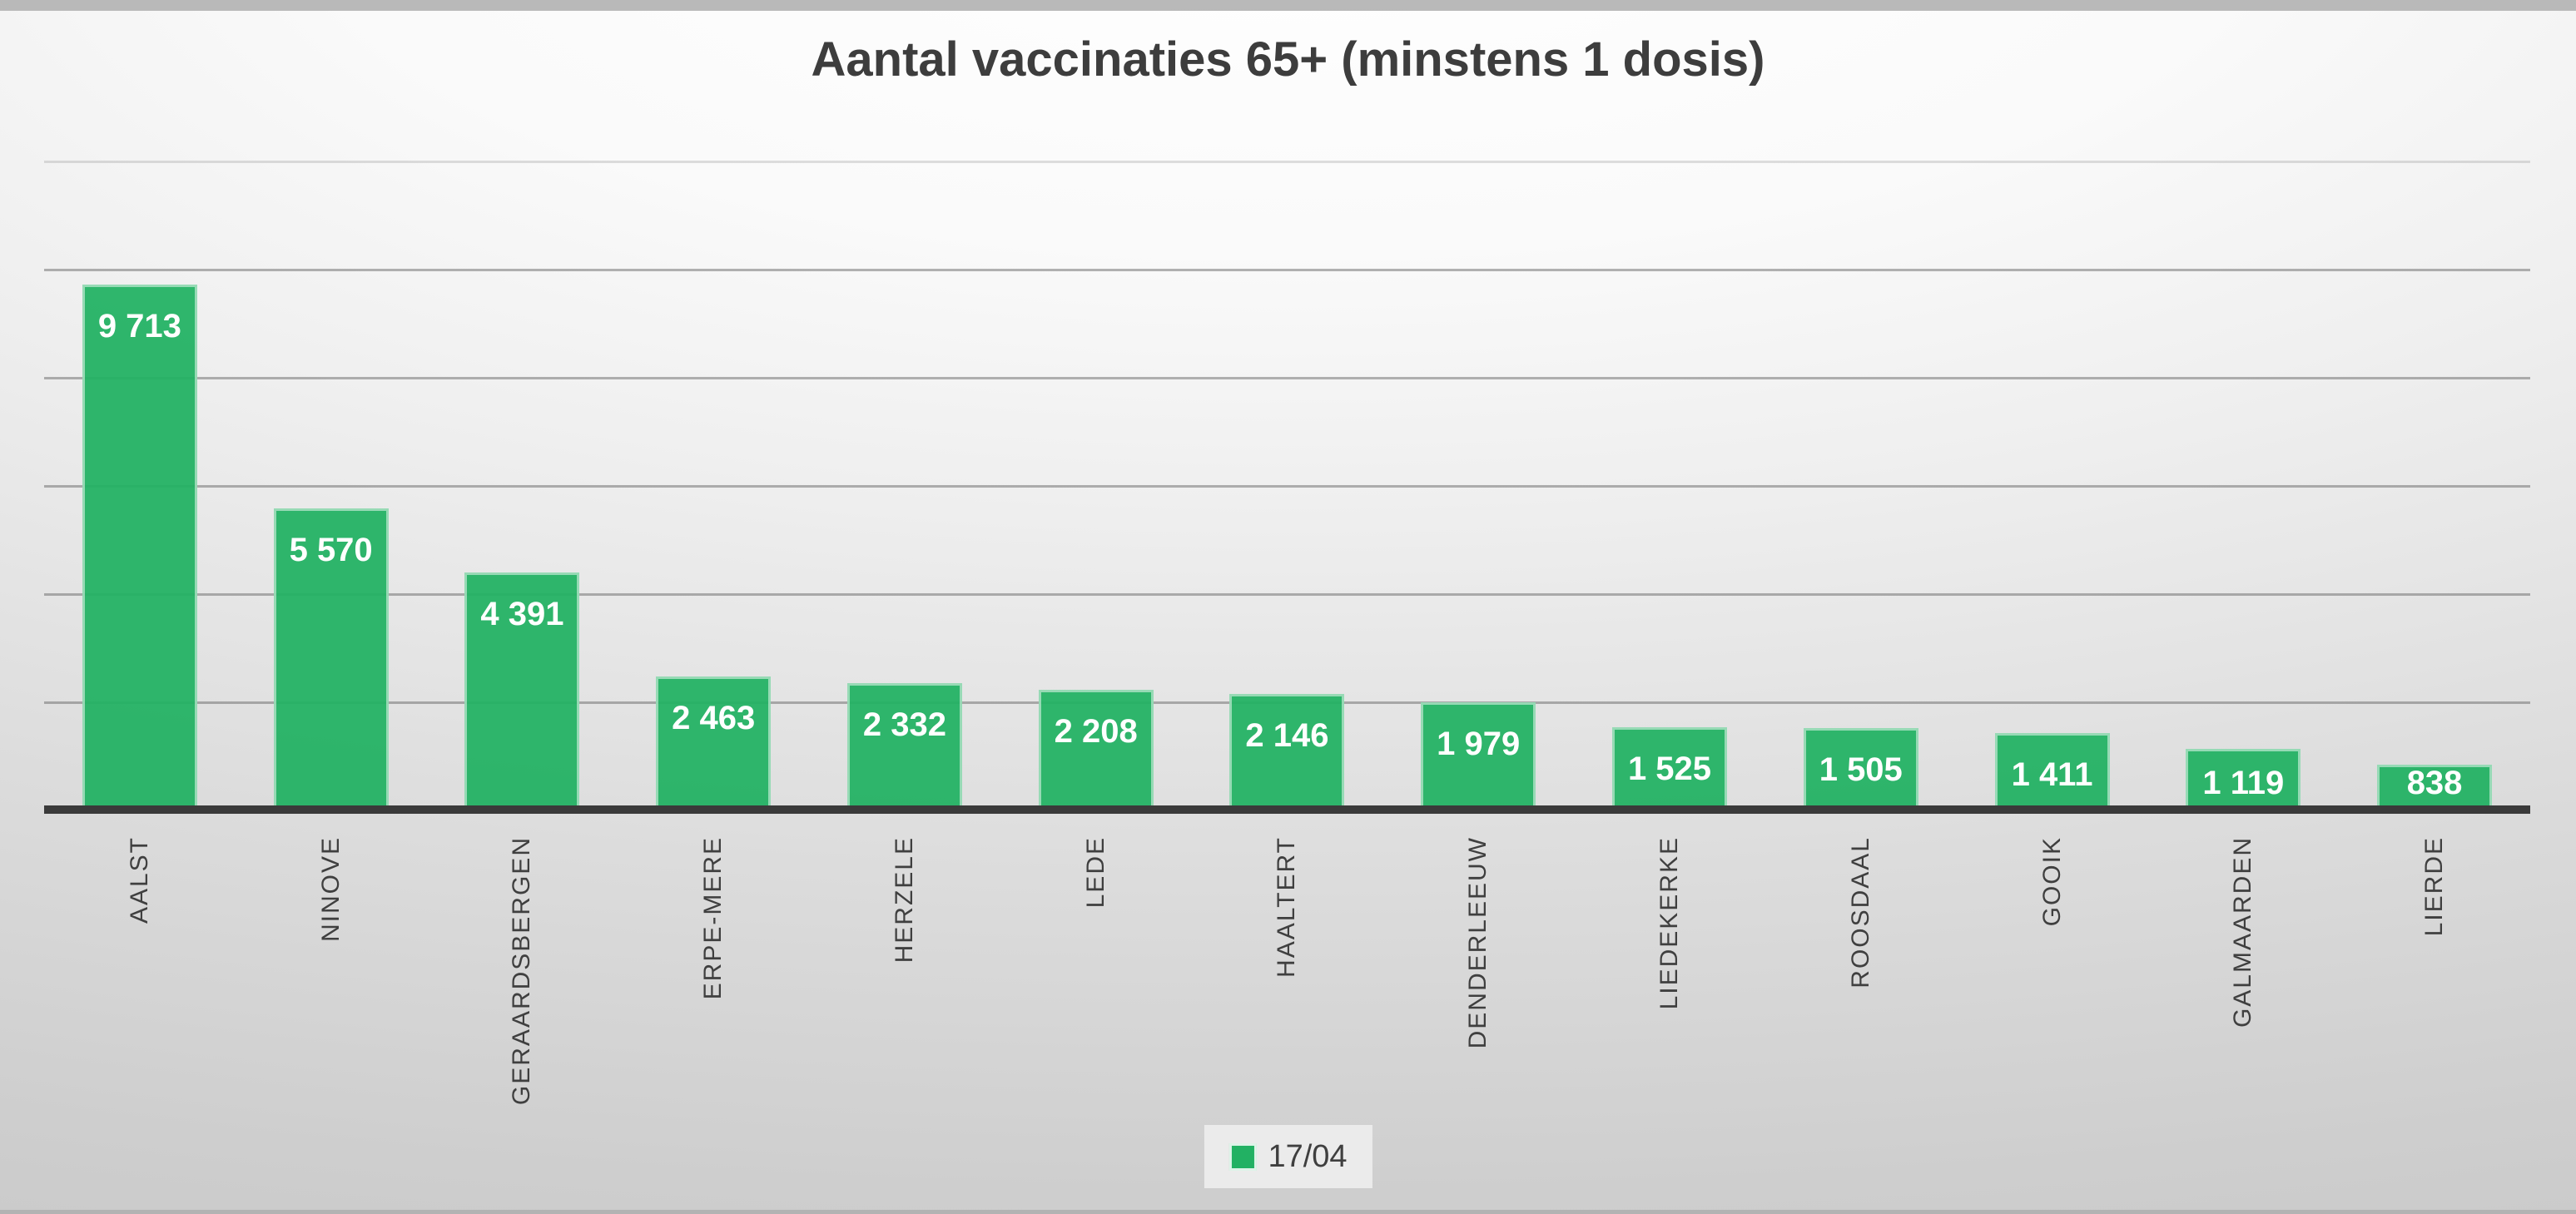  I want to click on bar: 2 332, so click(904, 746).